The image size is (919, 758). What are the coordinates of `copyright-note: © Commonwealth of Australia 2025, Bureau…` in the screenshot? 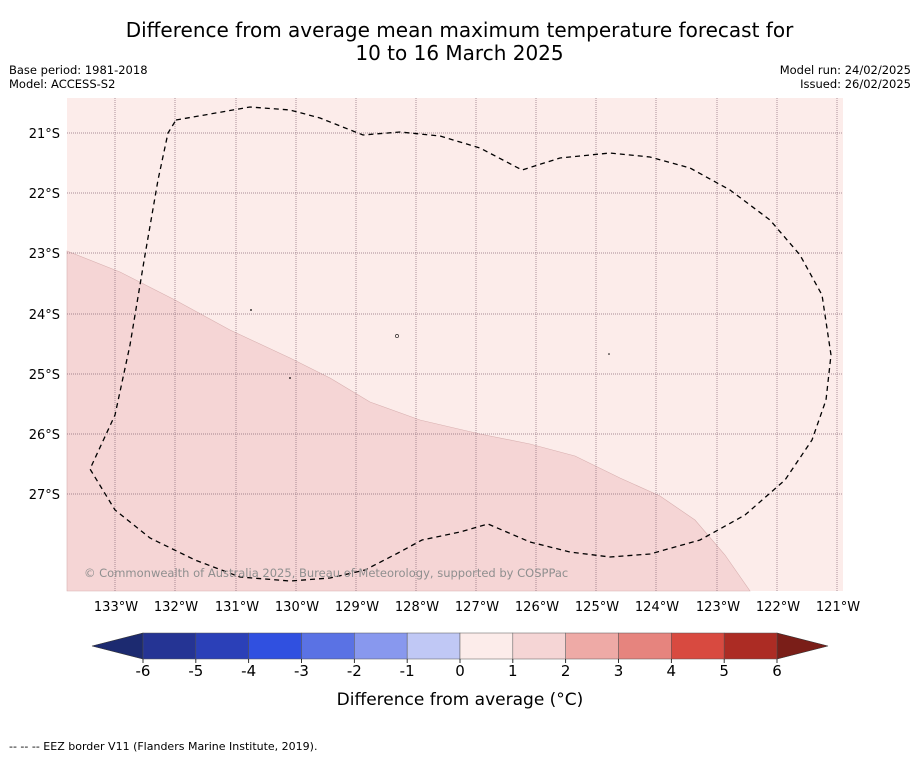 It's located at (326, 573).